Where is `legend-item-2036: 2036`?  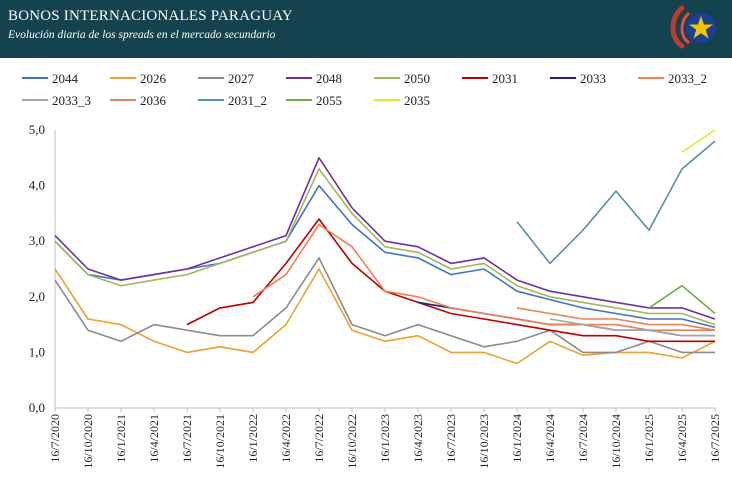 legend-item-2036: 2036 is located at coordinates (138, 100).